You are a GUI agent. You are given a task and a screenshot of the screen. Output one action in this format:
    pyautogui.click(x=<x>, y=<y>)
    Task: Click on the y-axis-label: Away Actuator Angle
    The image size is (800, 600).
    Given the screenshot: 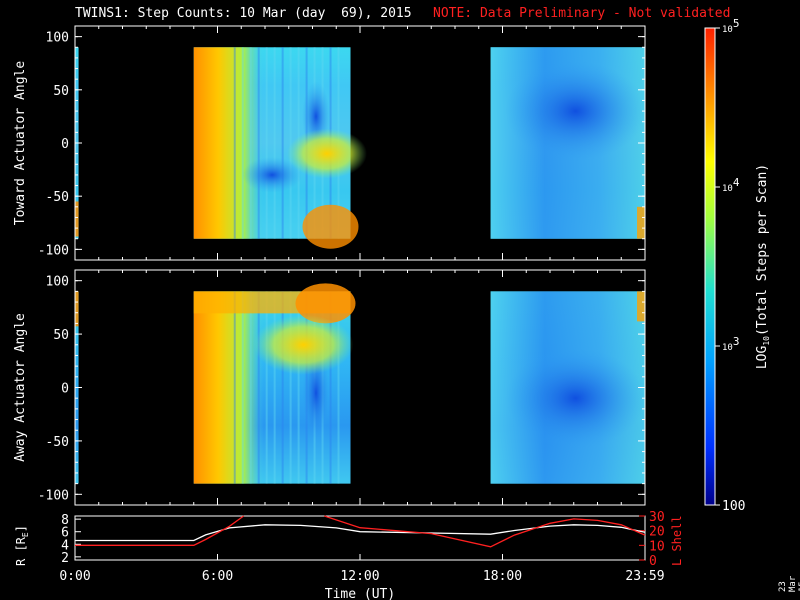 What is the action you would take?
    pyautogui.click(x=20, y=387)
    